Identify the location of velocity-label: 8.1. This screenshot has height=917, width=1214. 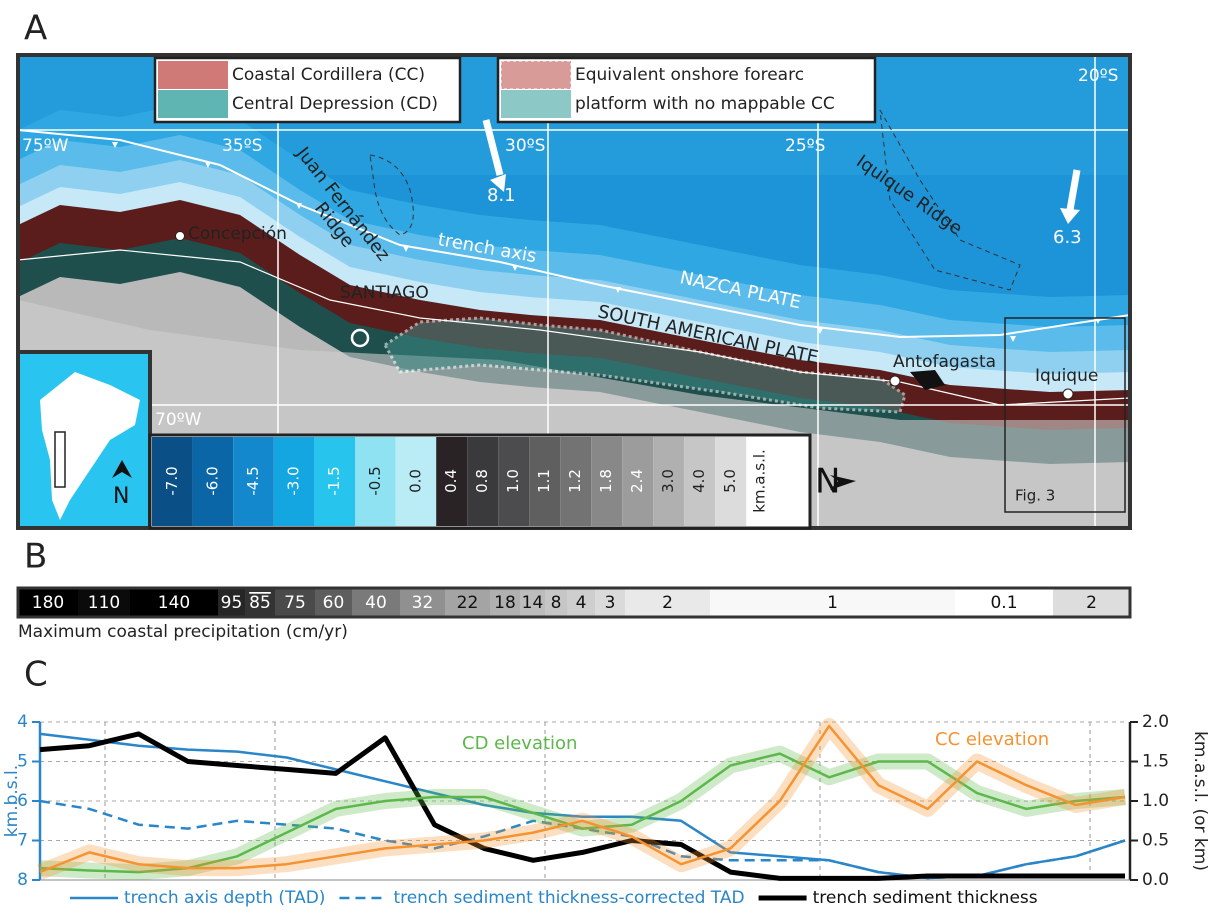
(501, 195).